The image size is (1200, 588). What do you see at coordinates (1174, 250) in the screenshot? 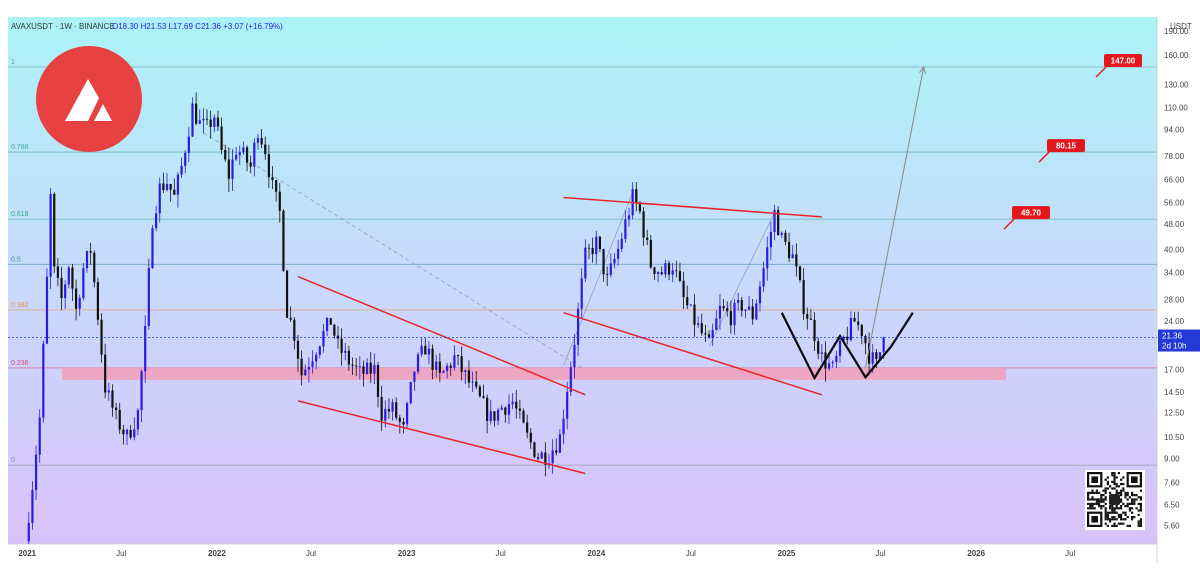
I see `price-tick-label: 40.00` at bounding box center [1174, 250].